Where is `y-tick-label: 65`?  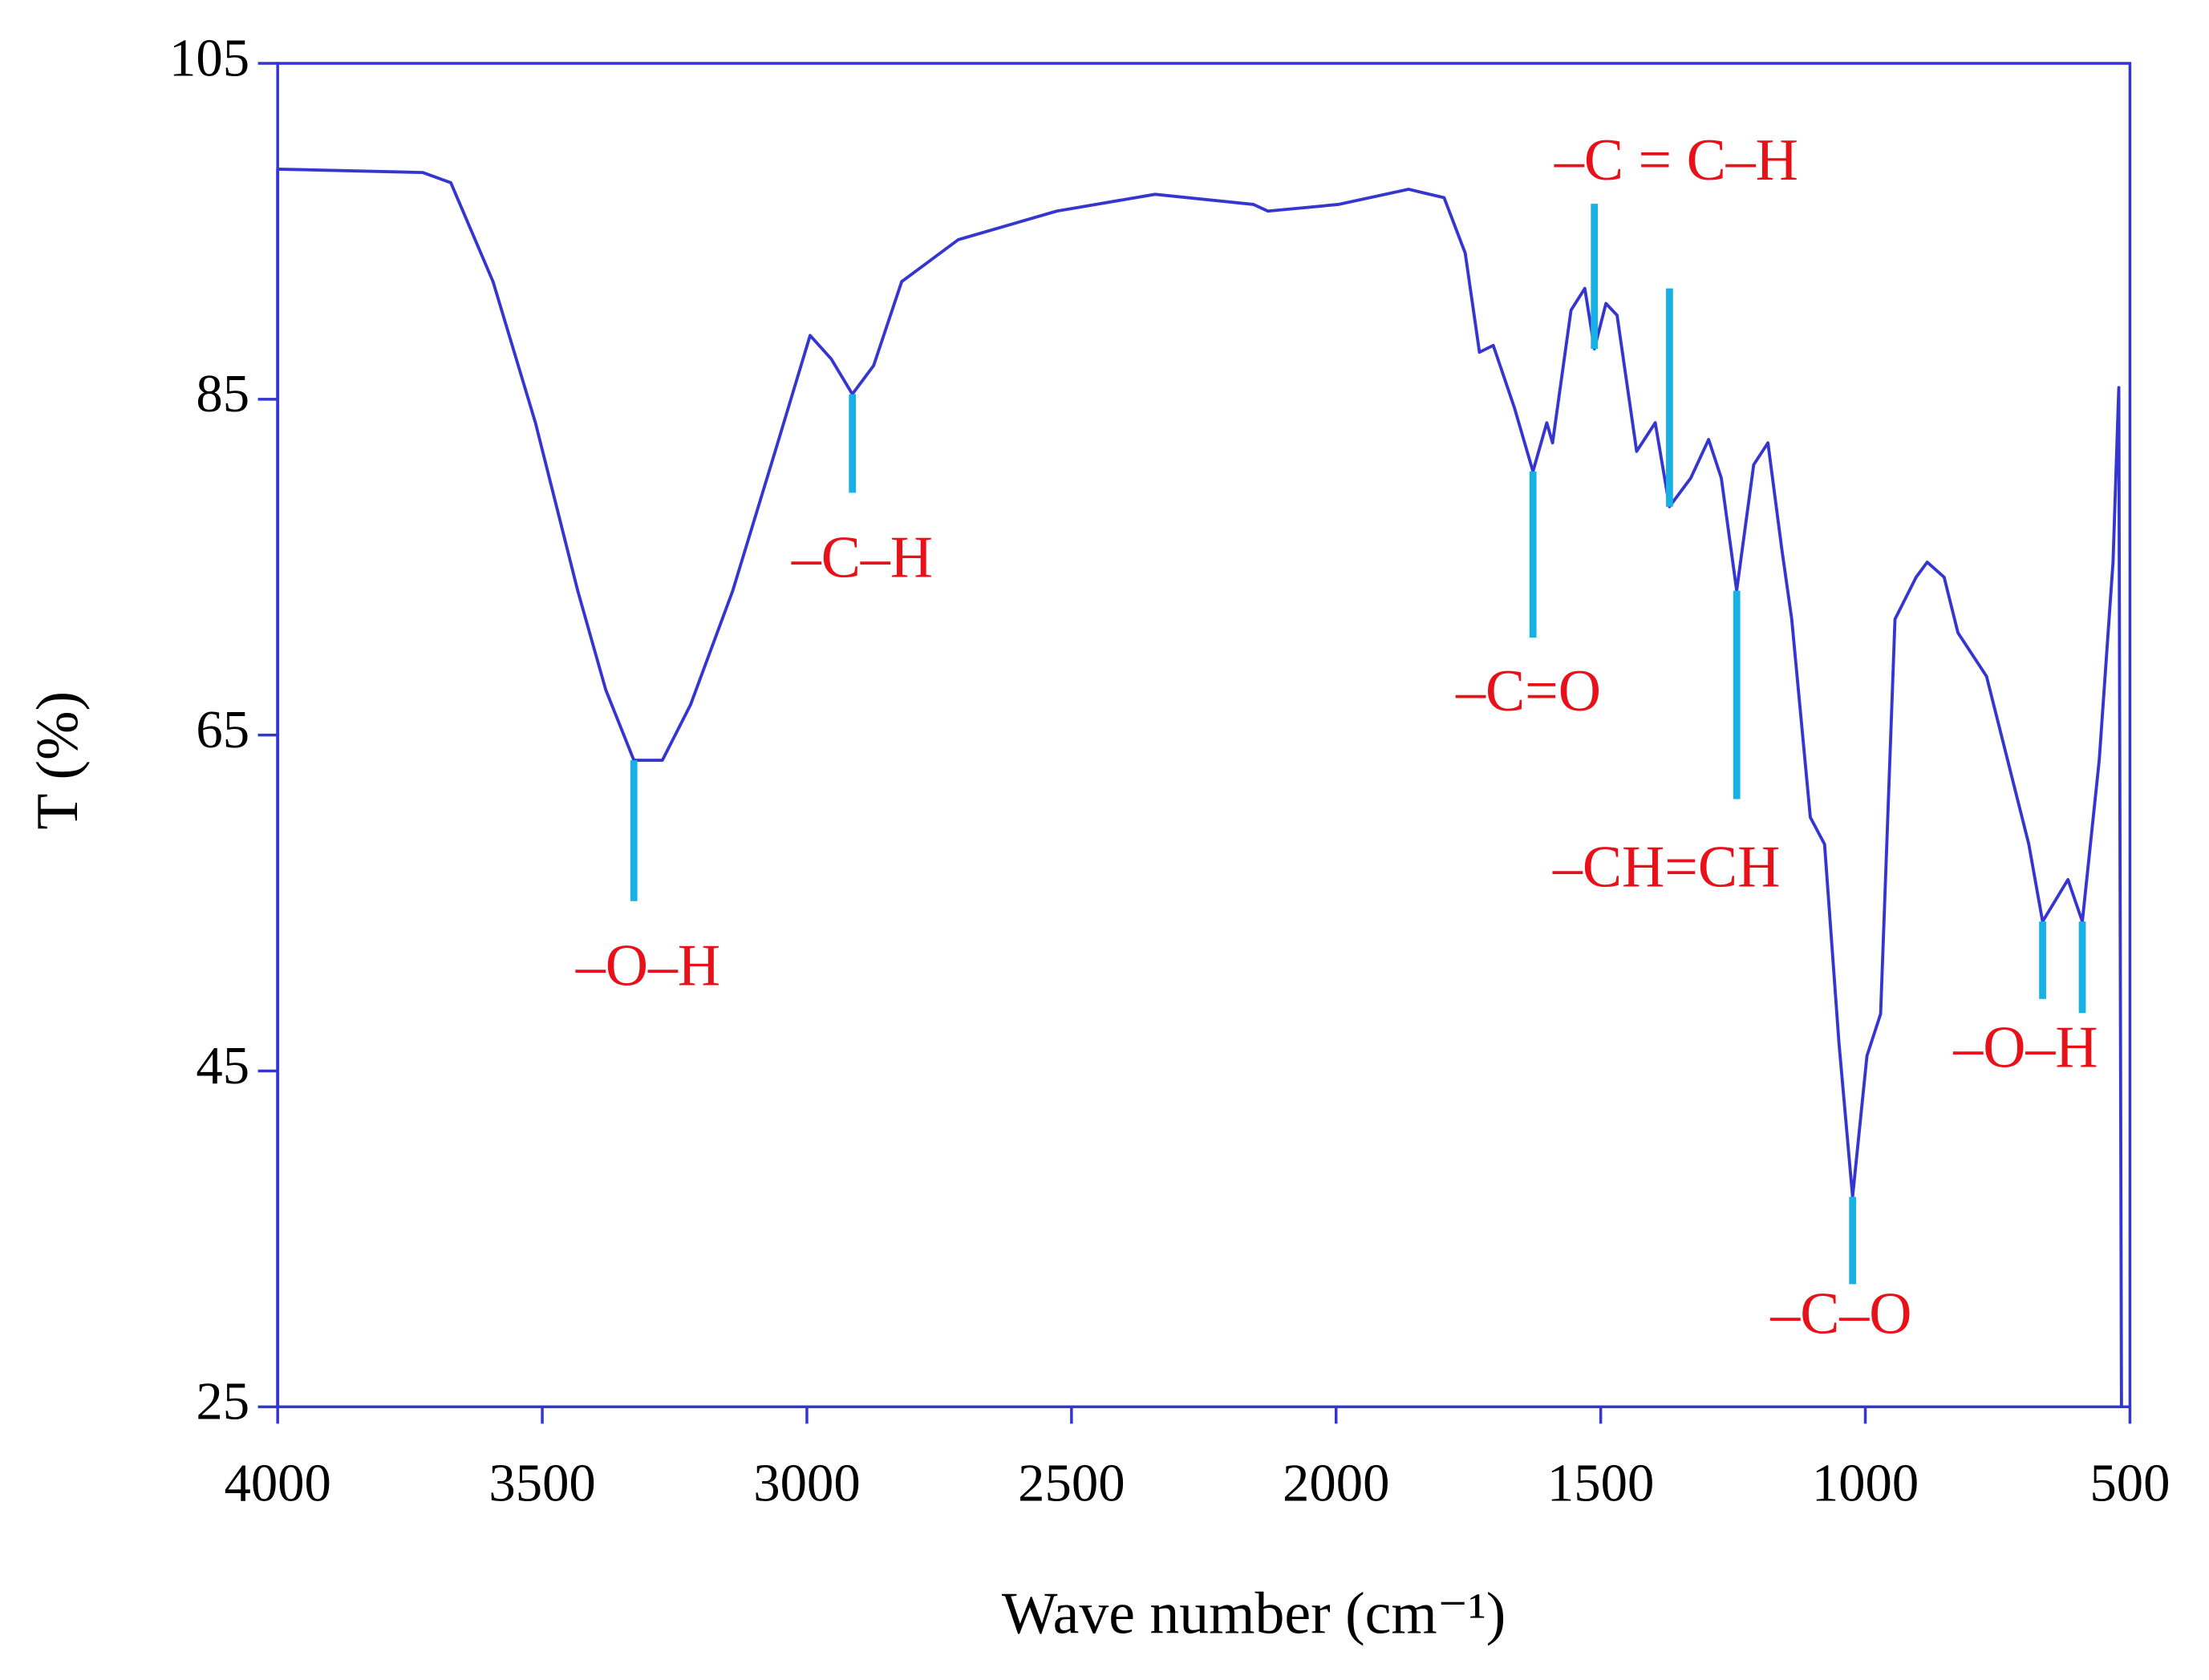 y-tick-label: 65 is located at coordinates (222, 730).